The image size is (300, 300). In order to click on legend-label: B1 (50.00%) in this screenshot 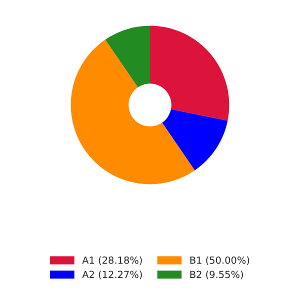, I will do `click(220, 260)`.